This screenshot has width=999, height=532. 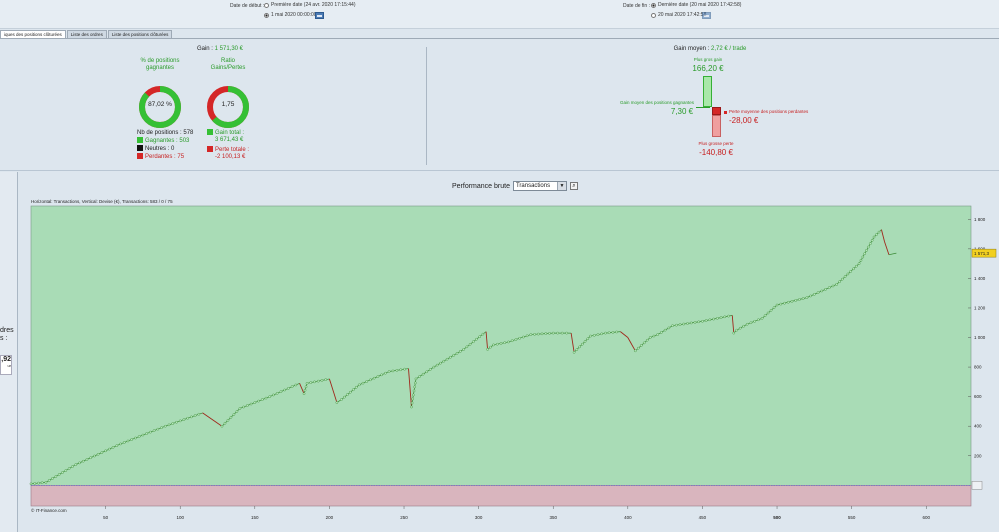 I want to click on radio-custom-start, so click(x=266, y=15).